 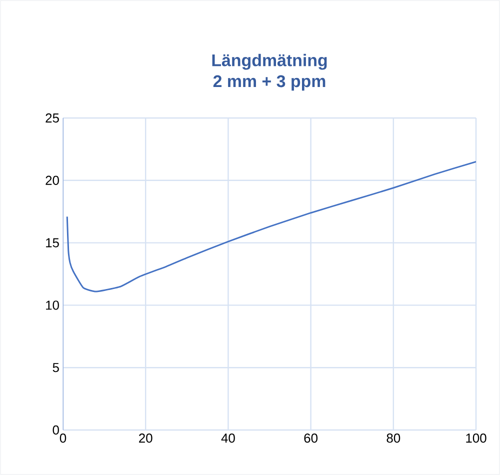 I want to click on x-tick-label: 0, so click(x=63, y=438).